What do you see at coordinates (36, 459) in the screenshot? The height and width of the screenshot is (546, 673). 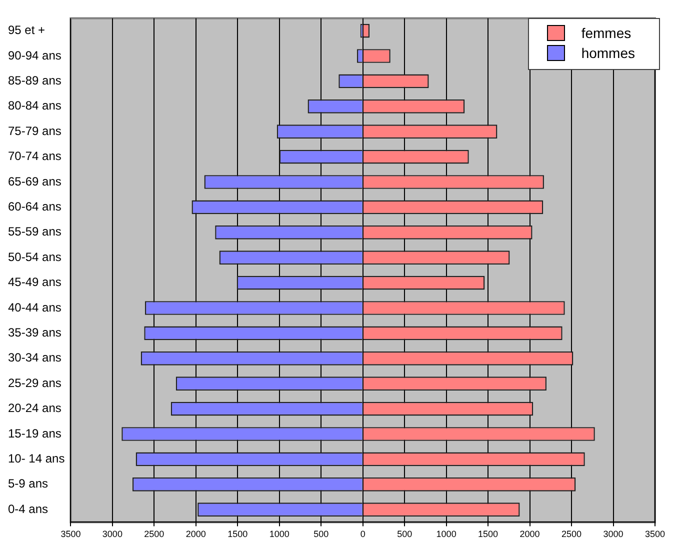 I see `y-tick-label: 10- 14 ans` at bounding box center [36, 459].